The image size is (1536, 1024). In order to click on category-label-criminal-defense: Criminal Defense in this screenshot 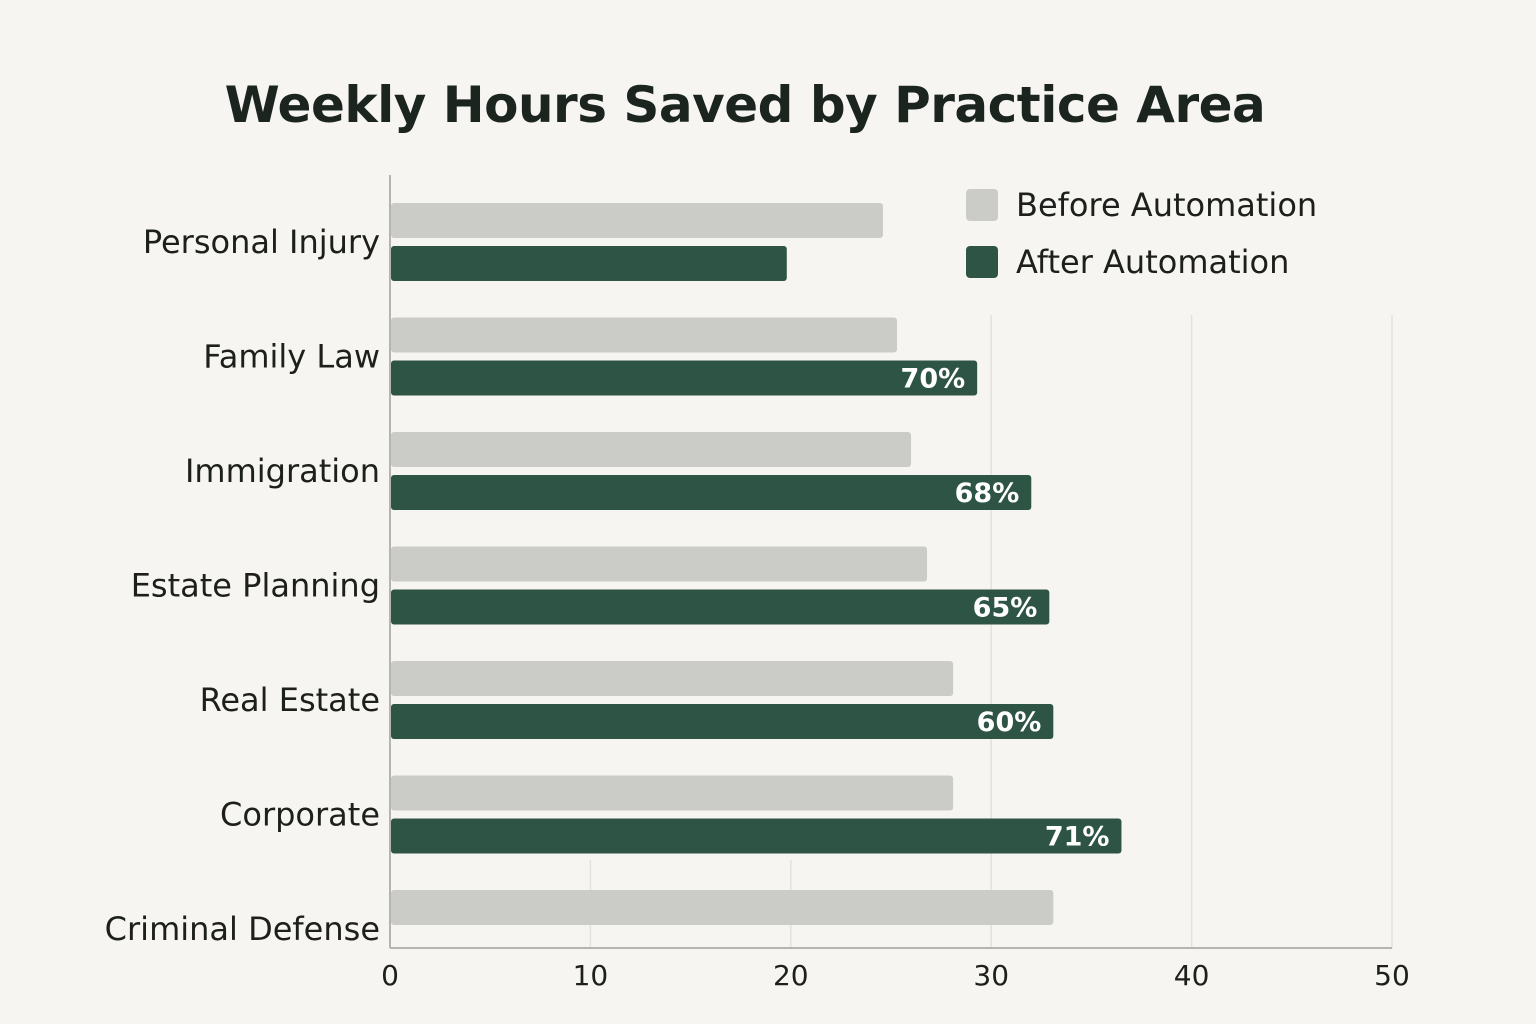, I will do `click(242, 929)`.